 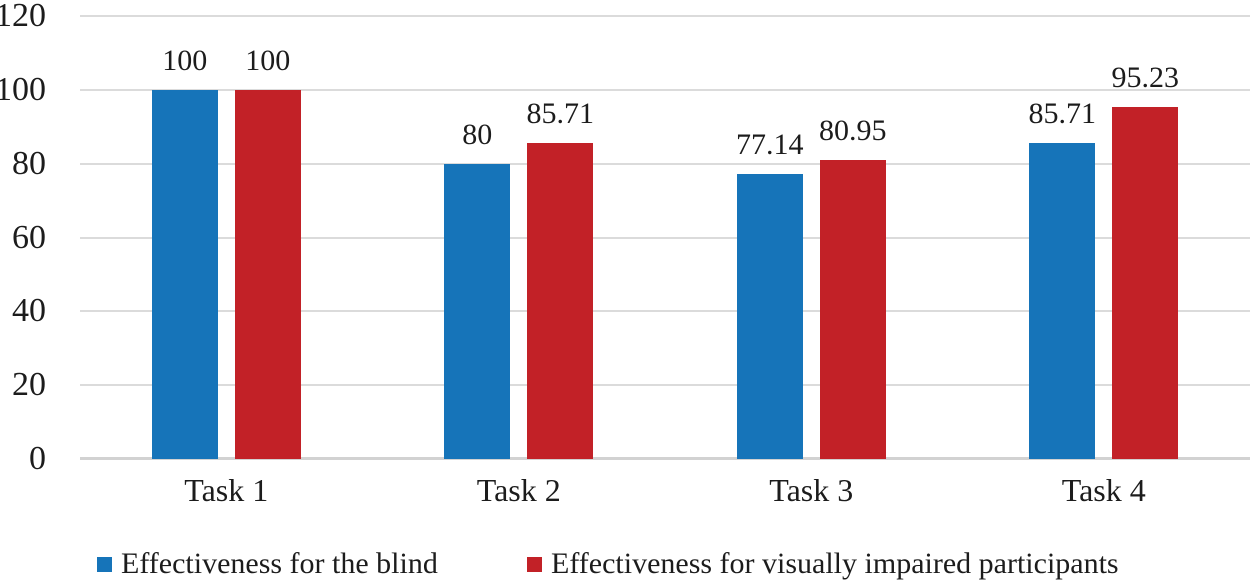 I want to click on x-tick-label: Task 3, so click(x=811, y=490).